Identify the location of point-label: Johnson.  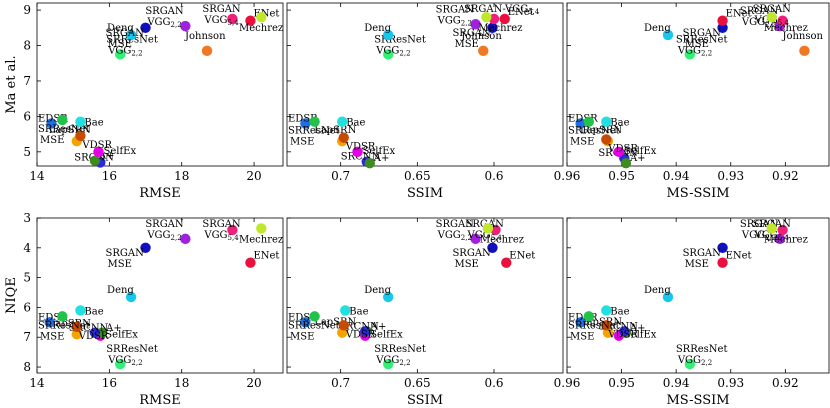
(481, 36).